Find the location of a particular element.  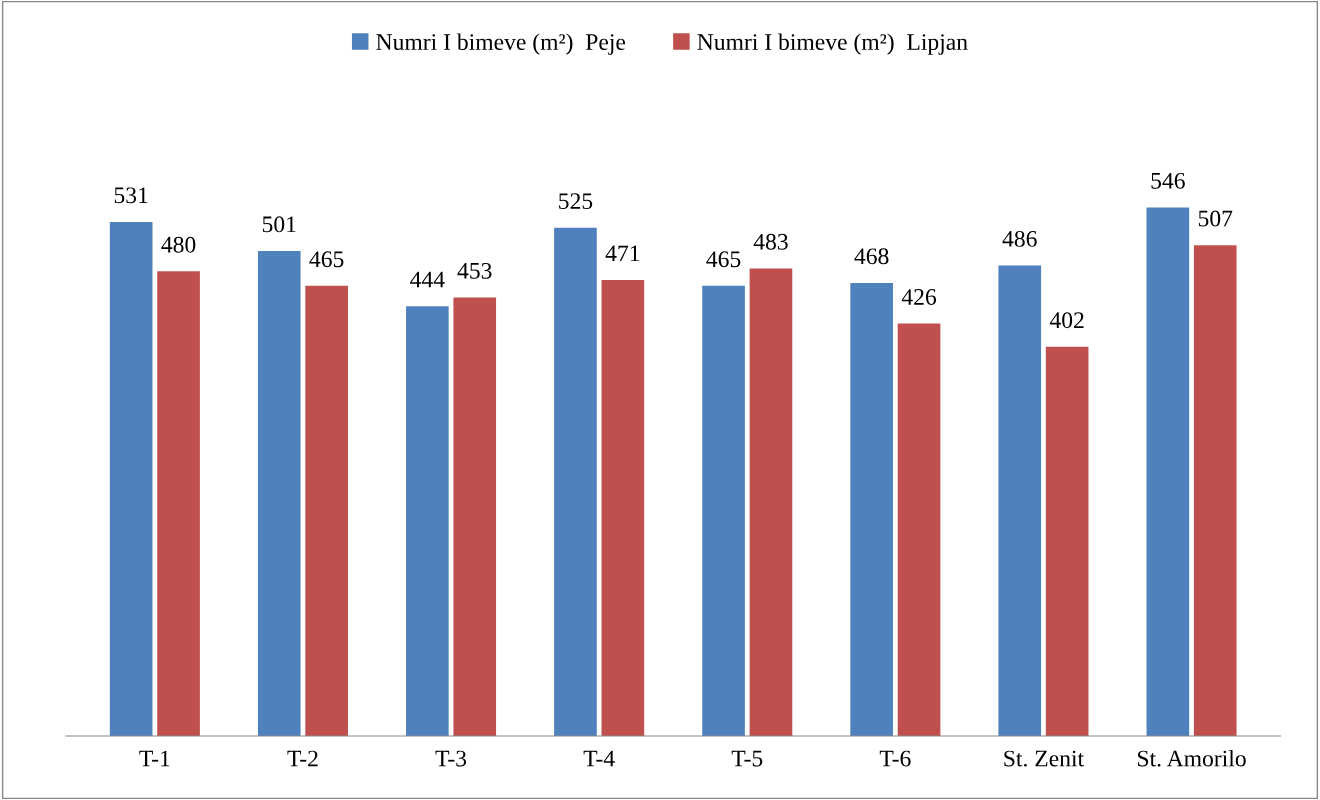

x-tick-label: T-2 is located at coordinates (302, 758).